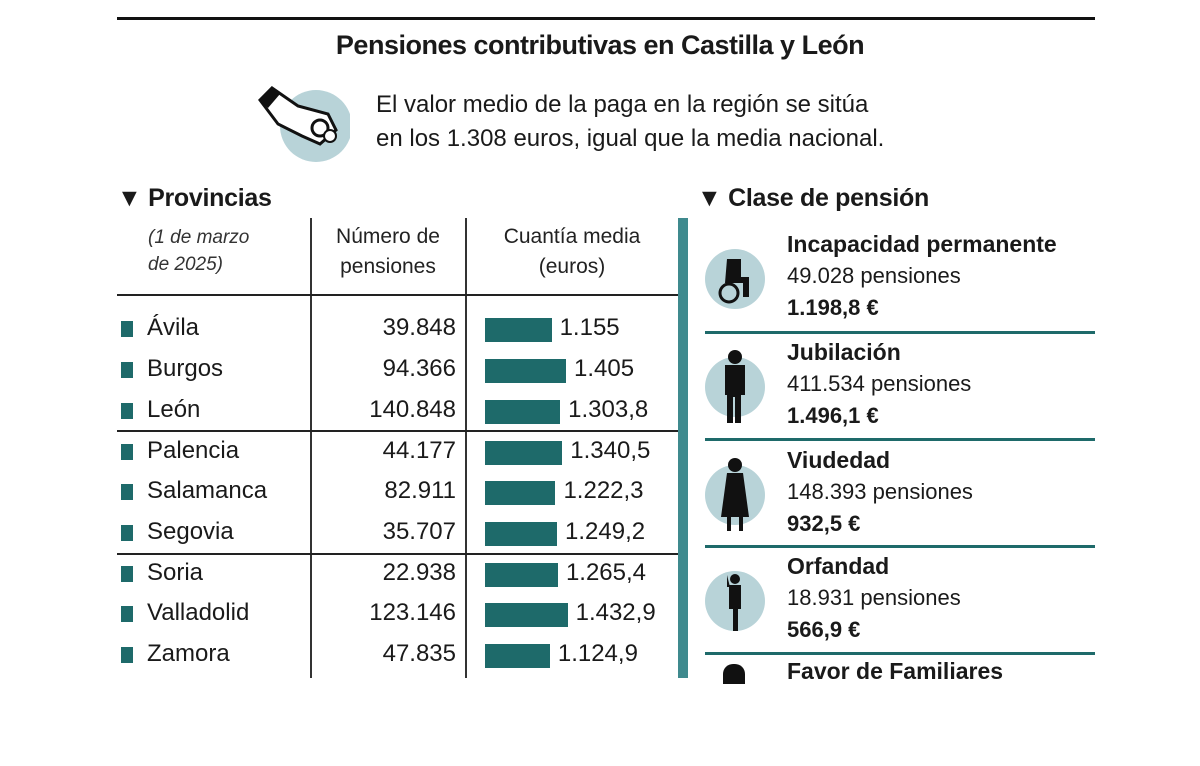 The image size is (1200, 766). What do you see at coordinates (412, 612) in the screenshot?
I see `pension-count: 123.146` at bounding box center [412, 612].